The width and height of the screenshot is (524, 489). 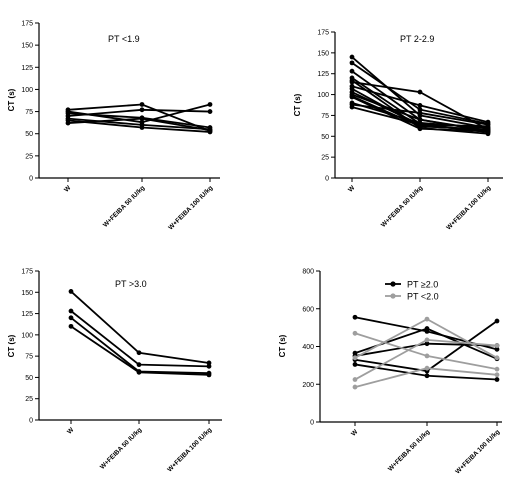 I want to click on y-tick-label: 800, so click(x=308, y=272).